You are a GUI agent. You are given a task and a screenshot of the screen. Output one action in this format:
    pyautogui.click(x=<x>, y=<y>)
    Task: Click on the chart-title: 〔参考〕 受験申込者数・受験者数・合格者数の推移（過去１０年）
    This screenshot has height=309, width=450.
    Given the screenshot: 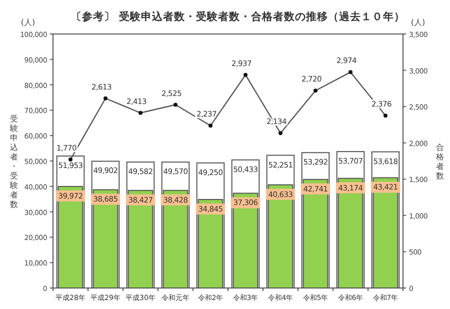 What is the action you would take?
    pyautogui.click(x=238, y=16)
    